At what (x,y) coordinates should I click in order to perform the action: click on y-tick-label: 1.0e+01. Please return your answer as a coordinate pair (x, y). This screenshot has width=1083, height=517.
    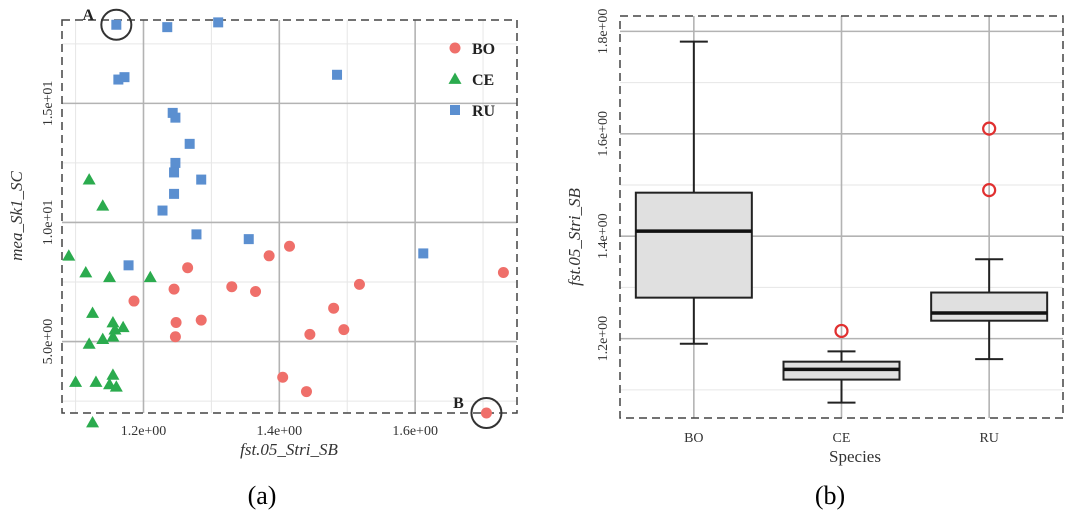
    Looking at the image, I should click on (48, 223).